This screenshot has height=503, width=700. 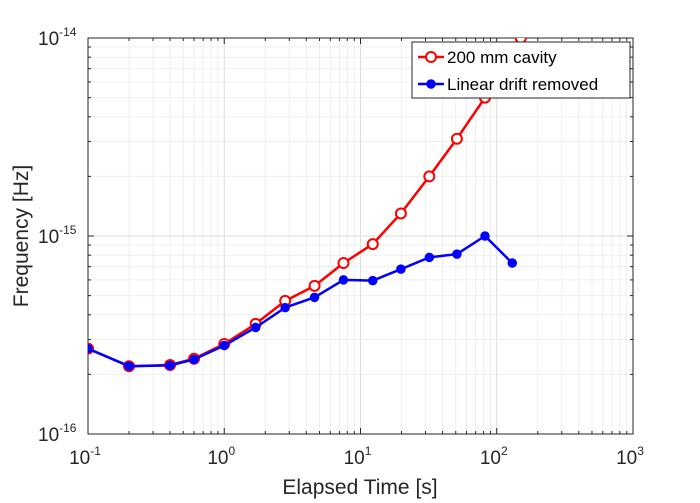 I want to click on legend-marker-blue, so click(x=431, y=84).